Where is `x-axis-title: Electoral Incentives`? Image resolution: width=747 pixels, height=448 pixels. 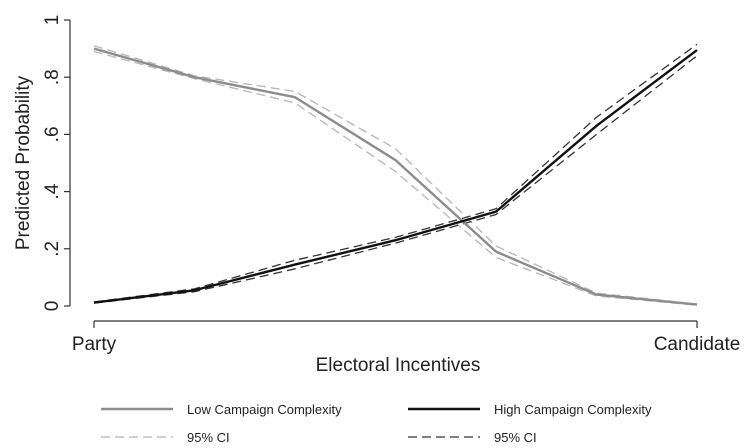
x-axis-title: Electoral Incentives is located at coordinates (398, 365).